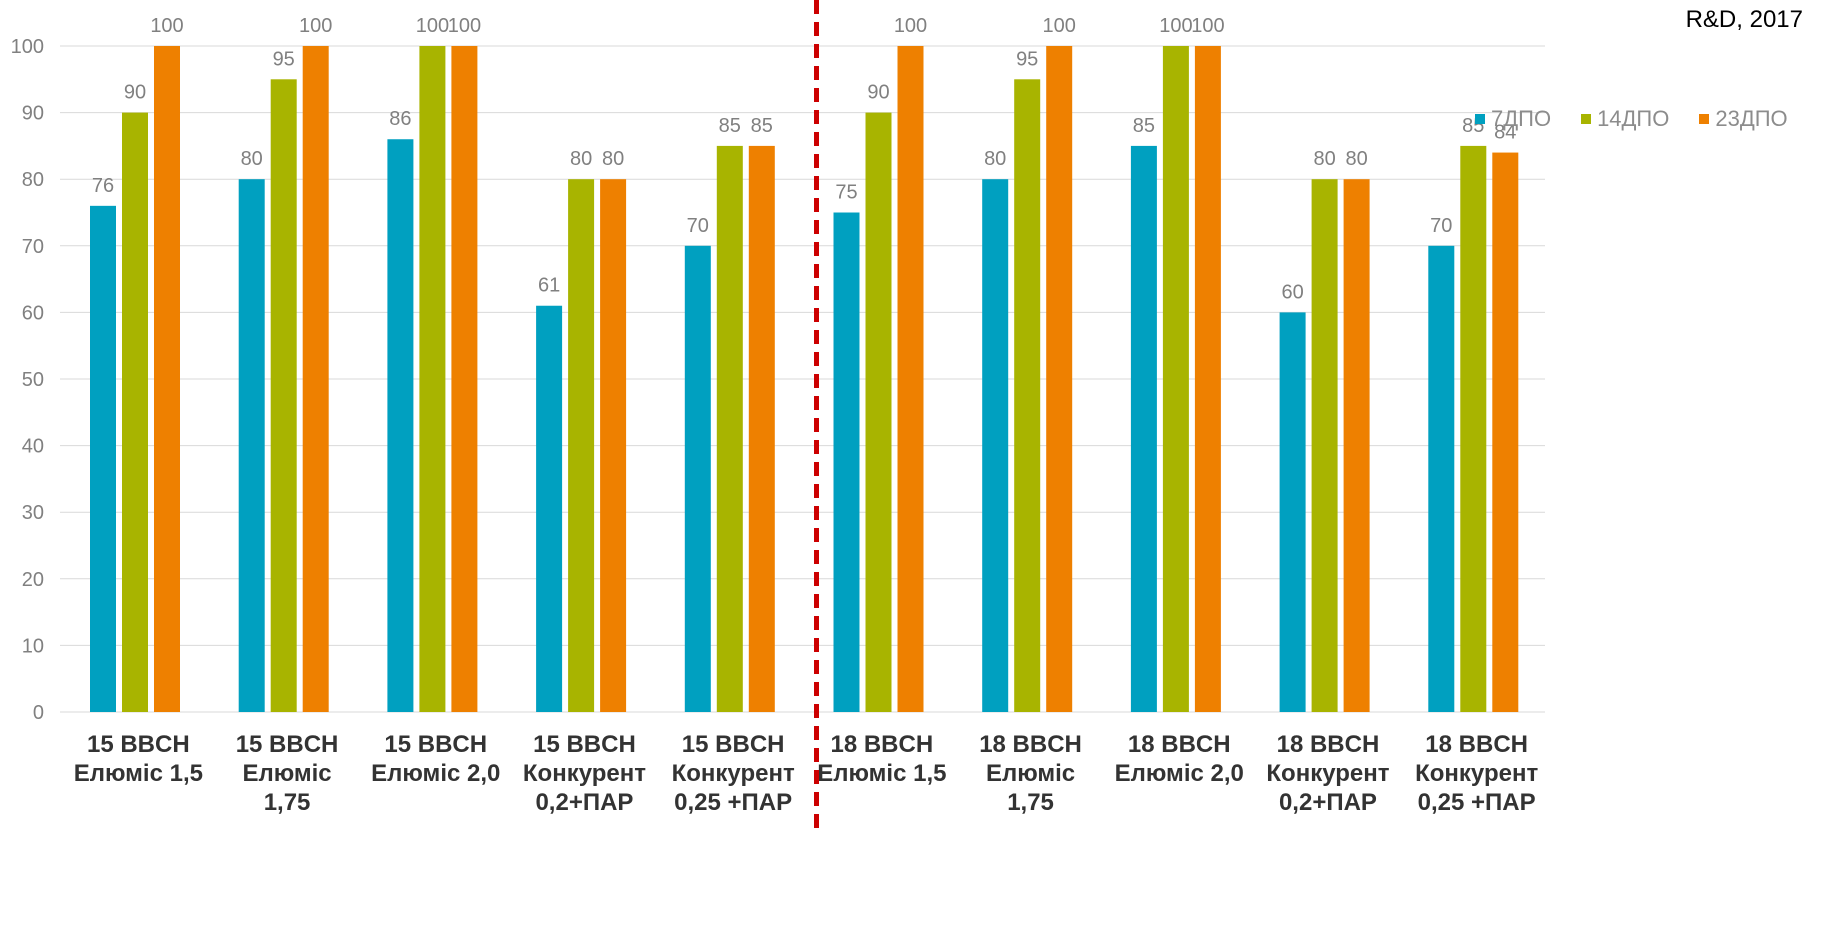 This screenshot has height=946, width=1823. What do you see at coordinates (1143, 428) in the screenshot?
I see `bar-7ДПО-8` at bounding box center [1143, 428].